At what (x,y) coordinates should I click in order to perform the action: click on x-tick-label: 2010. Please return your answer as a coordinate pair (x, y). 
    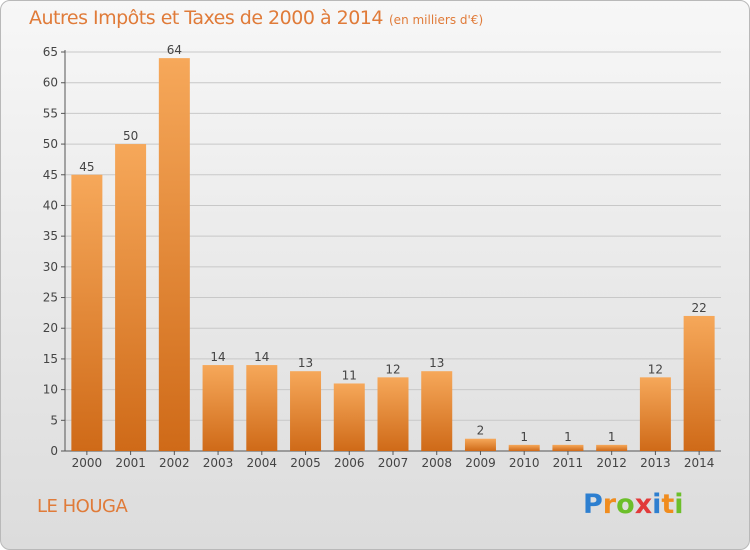
    Looking at the image, I should click on (524, 463).